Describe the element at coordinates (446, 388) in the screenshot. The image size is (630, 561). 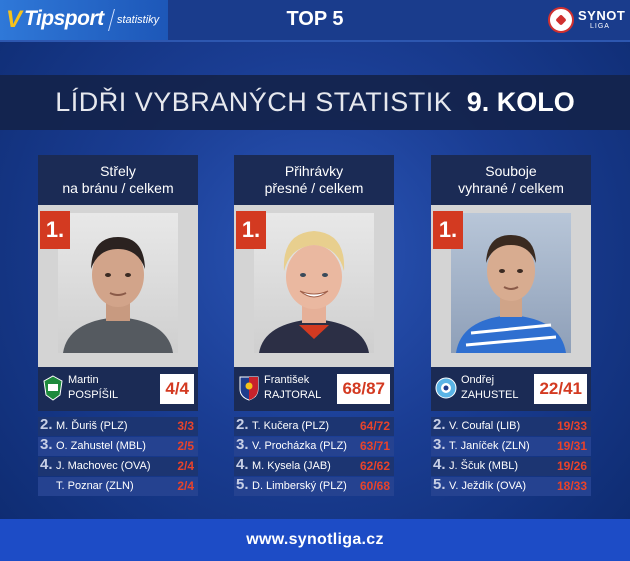
I see `mlada-boleslav-club-icon` at that location.